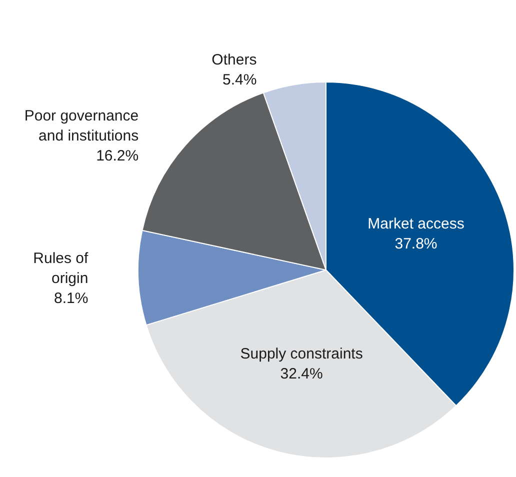 The image size is (516, 477). Describe the element at coordinates (61, 269) in the screenshot. I see `slice-label: Rules of origin` at that location.